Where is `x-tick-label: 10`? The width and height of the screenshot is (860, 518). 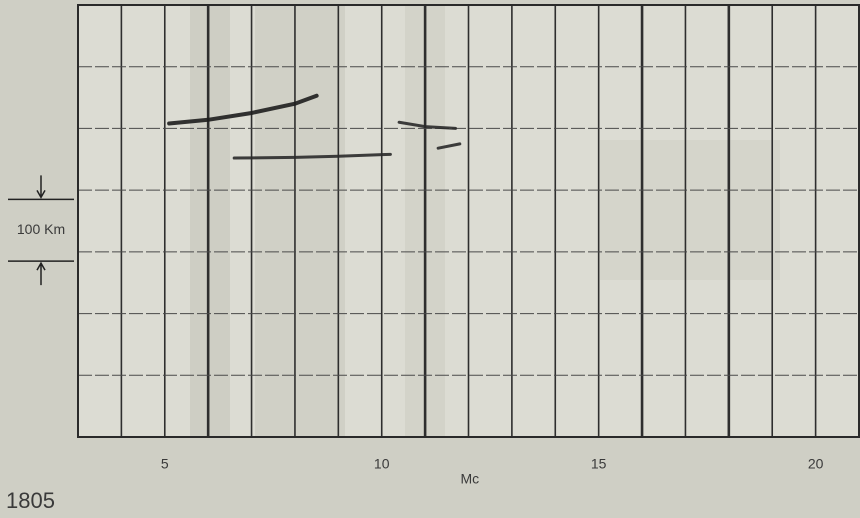
x-tick-label: 10 is located at coordinates (382, 464).